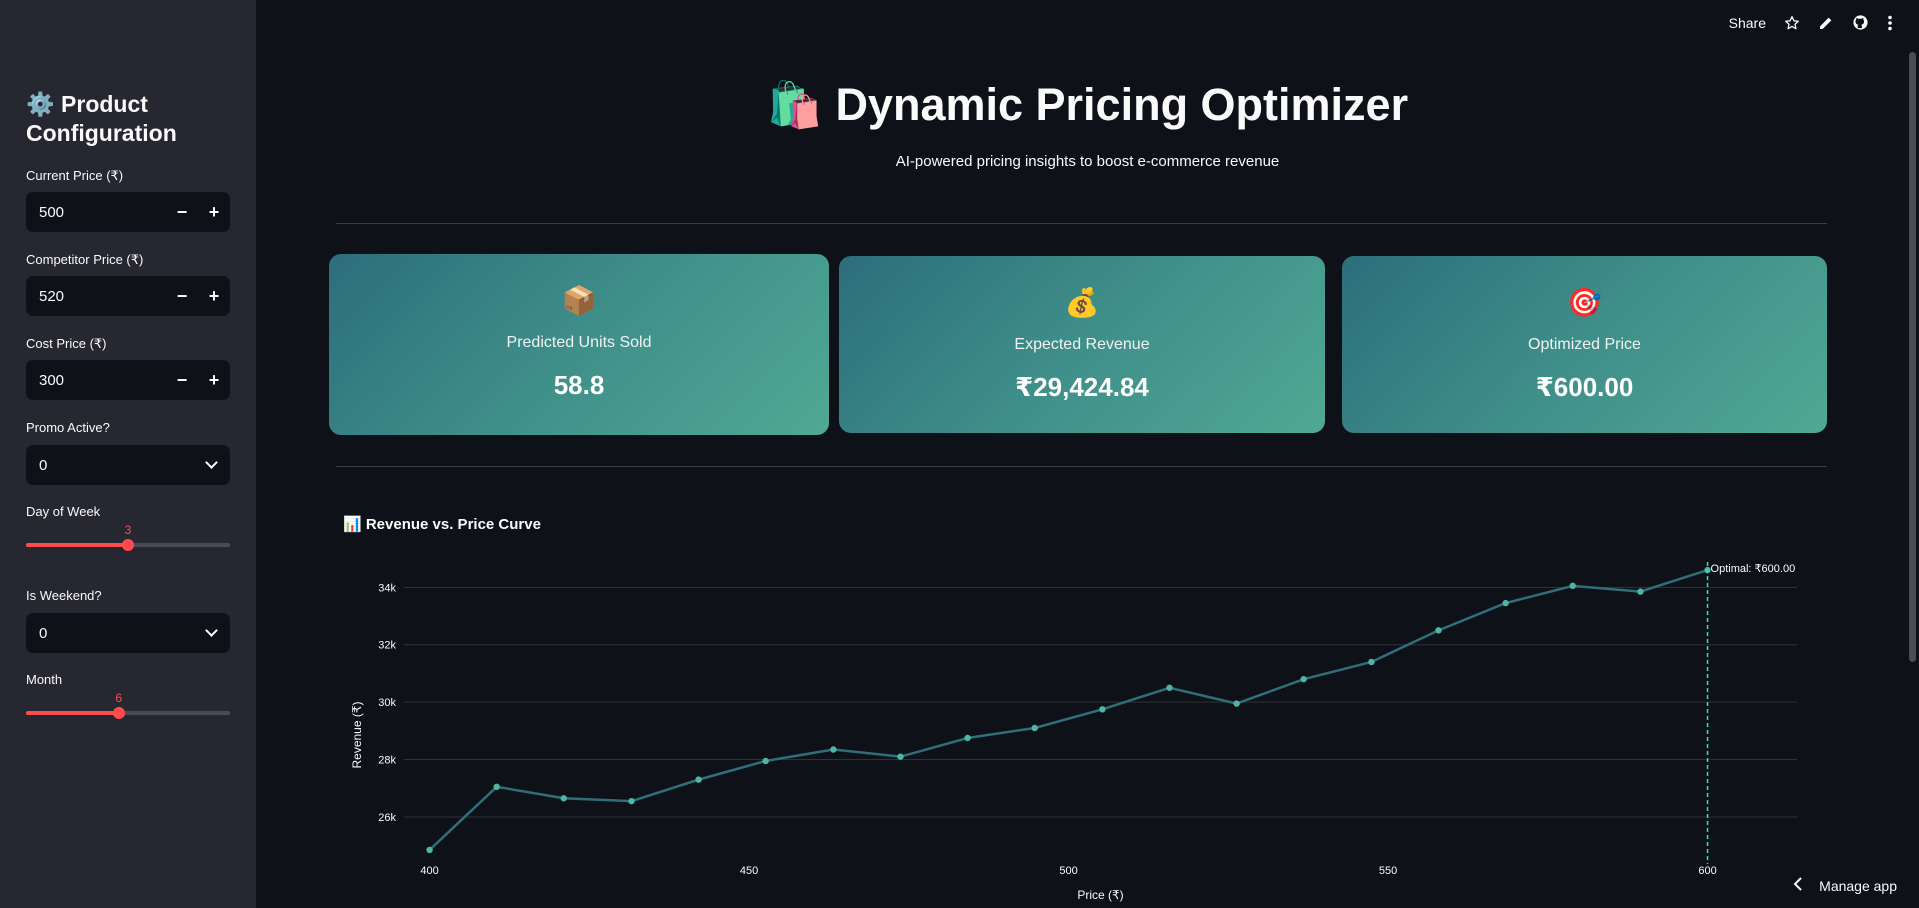 This screenshot has height=908, width=1919. What do you see at coordinates (52, 296) in the screenshot?
I see `competitor-price-value: 520` at bounding box center [52, 296].